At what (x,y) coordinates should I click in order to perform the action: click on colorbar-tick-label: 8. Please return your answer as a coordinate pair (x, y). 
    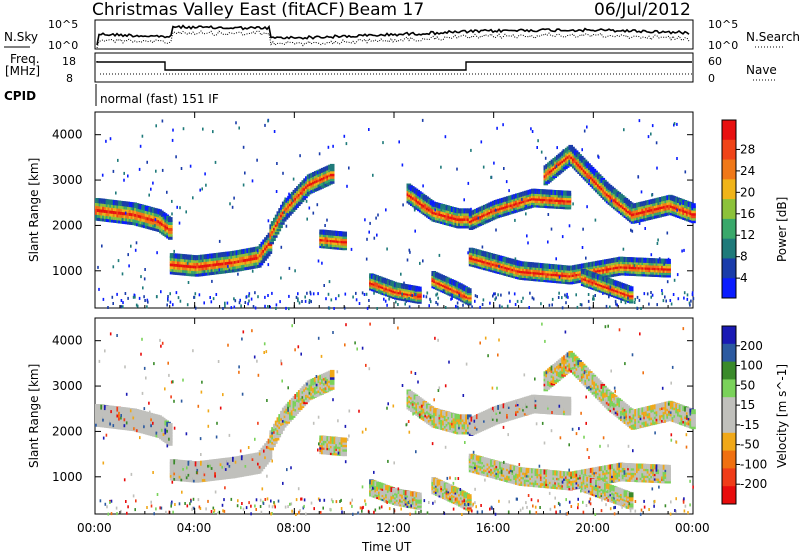
    Looking at the image, I should click on (744, 257).